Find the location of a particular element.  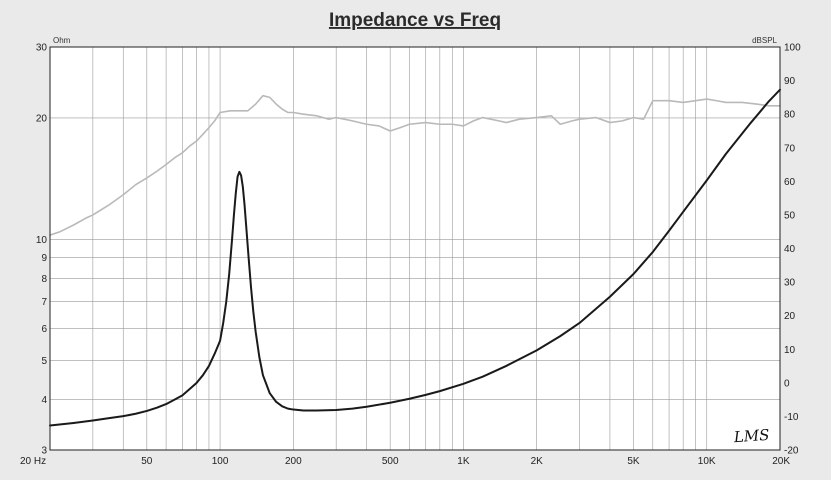

y-right-tick-label: 80 is located at coordinates (790, 115).